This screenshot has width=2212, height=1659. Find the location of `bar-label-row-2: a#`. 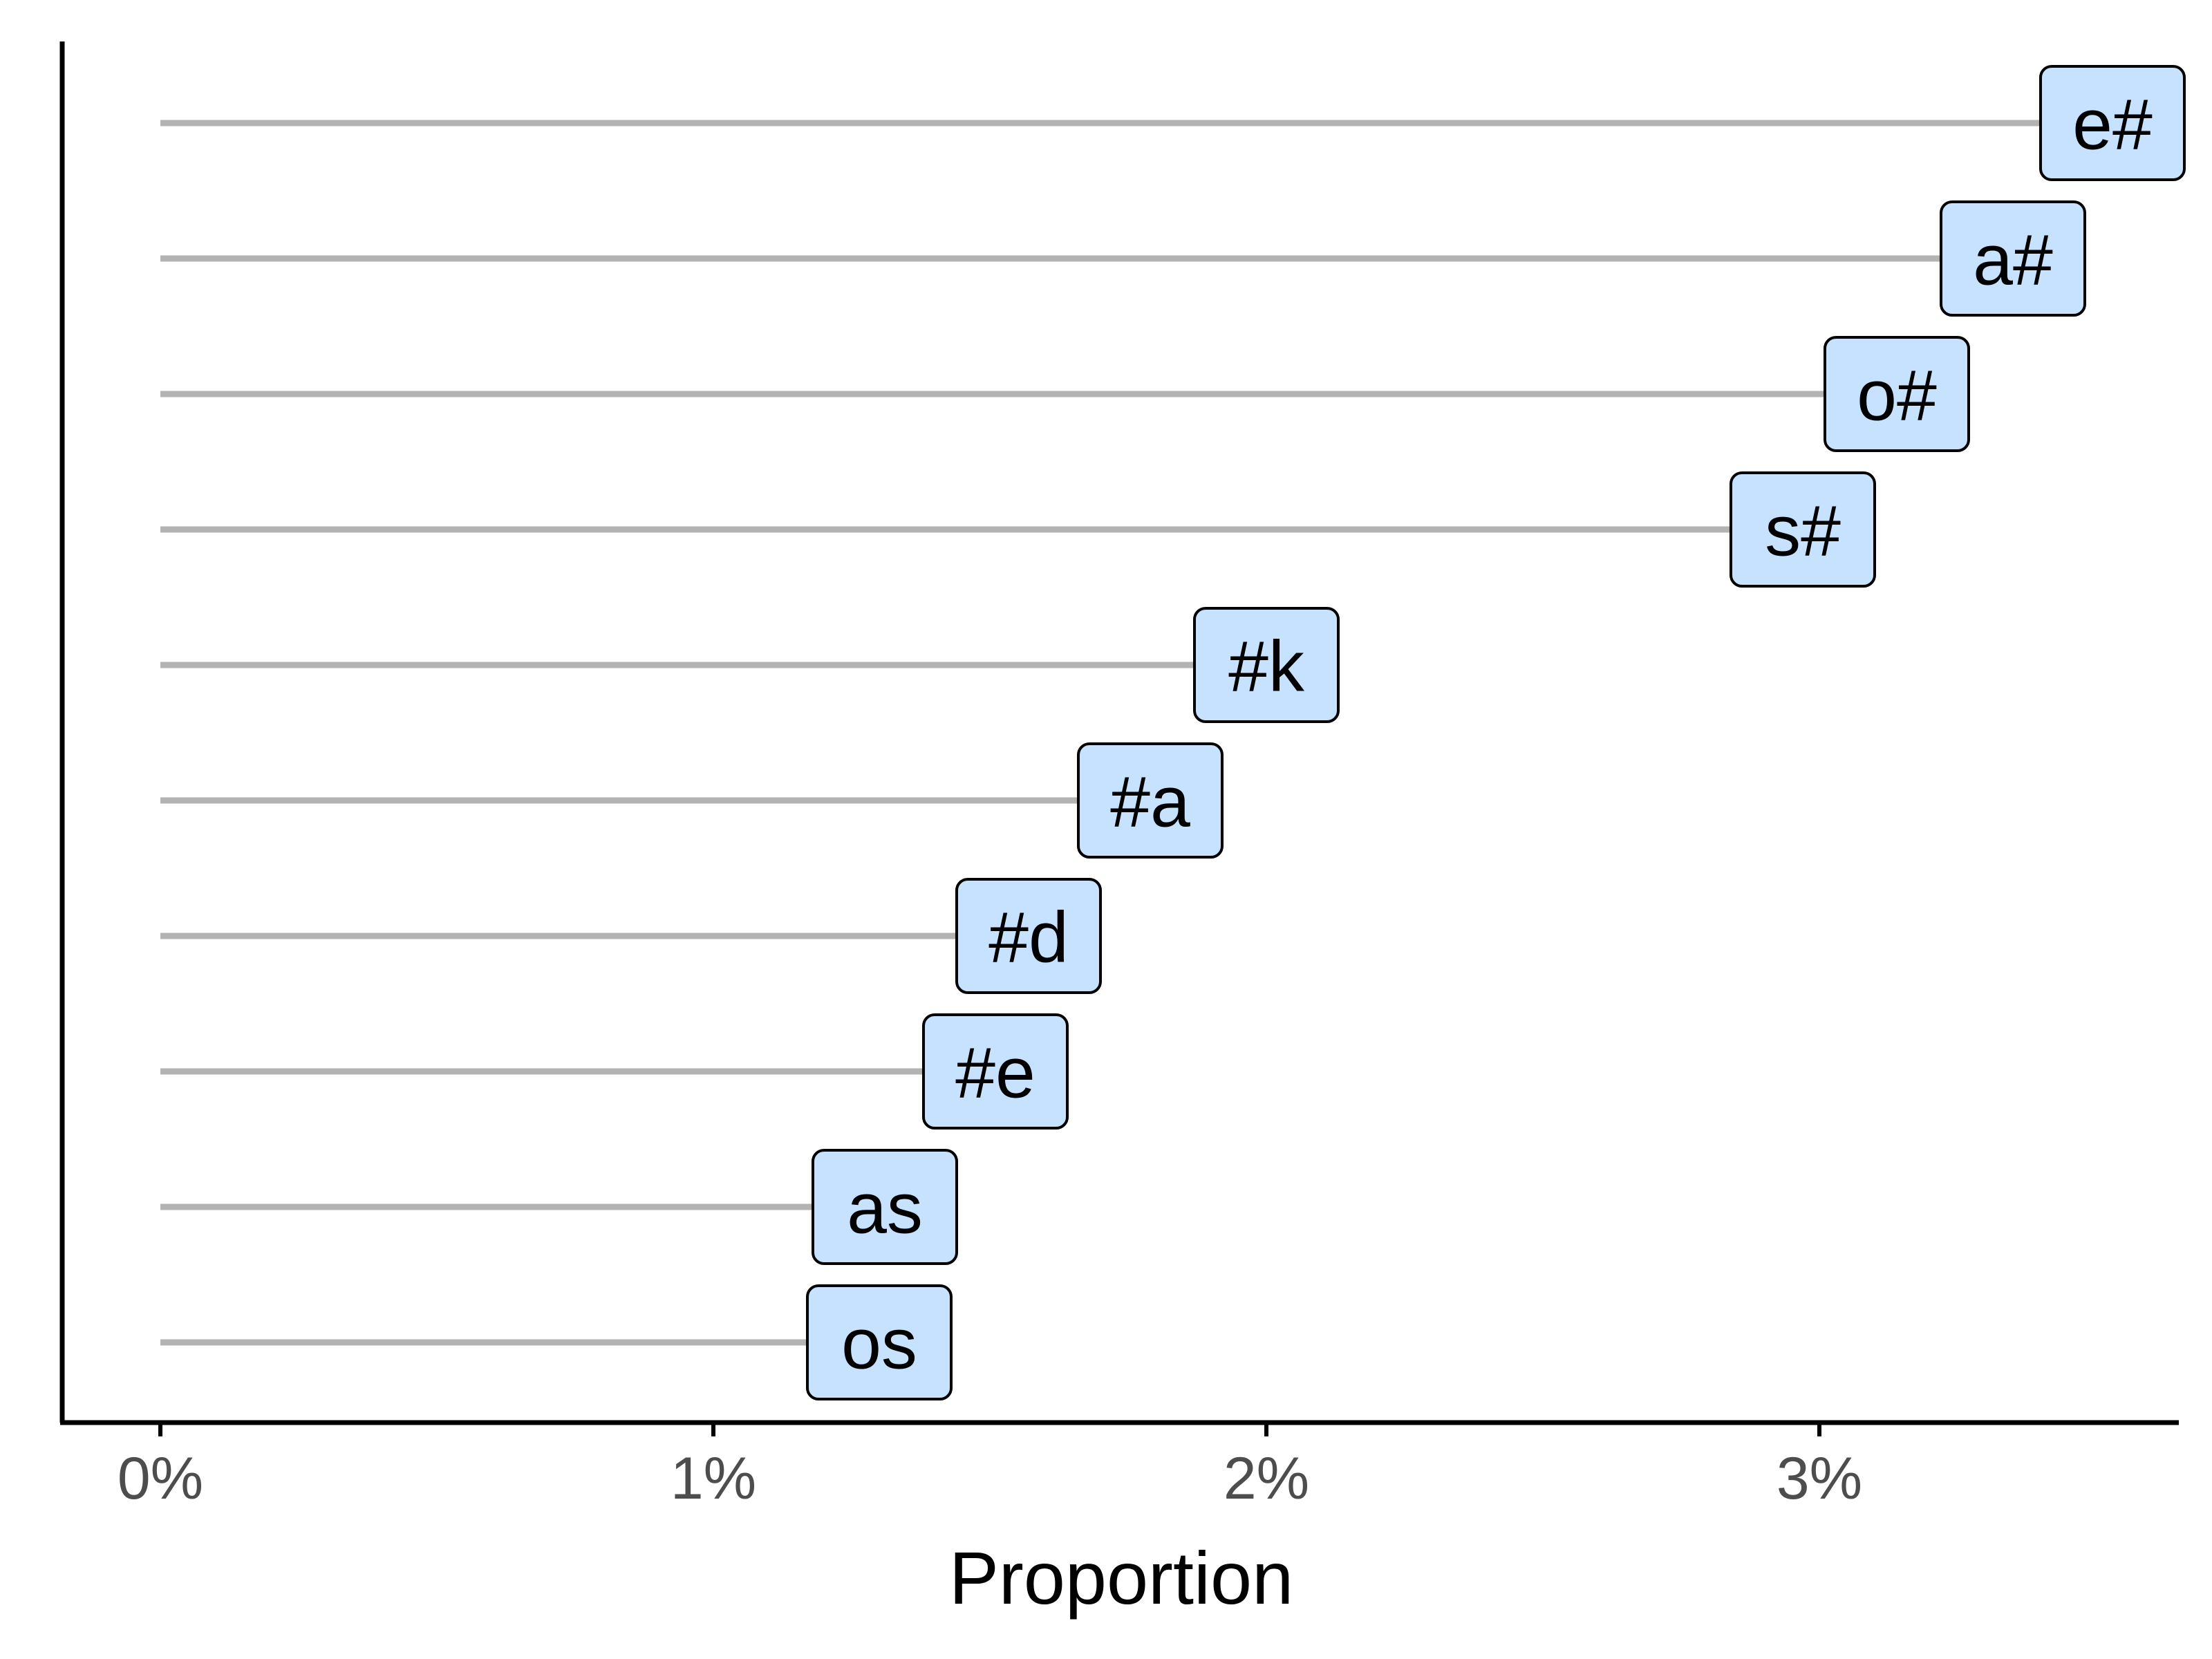

bar-label-row-2: a# is located at coordinates (2013, 260).